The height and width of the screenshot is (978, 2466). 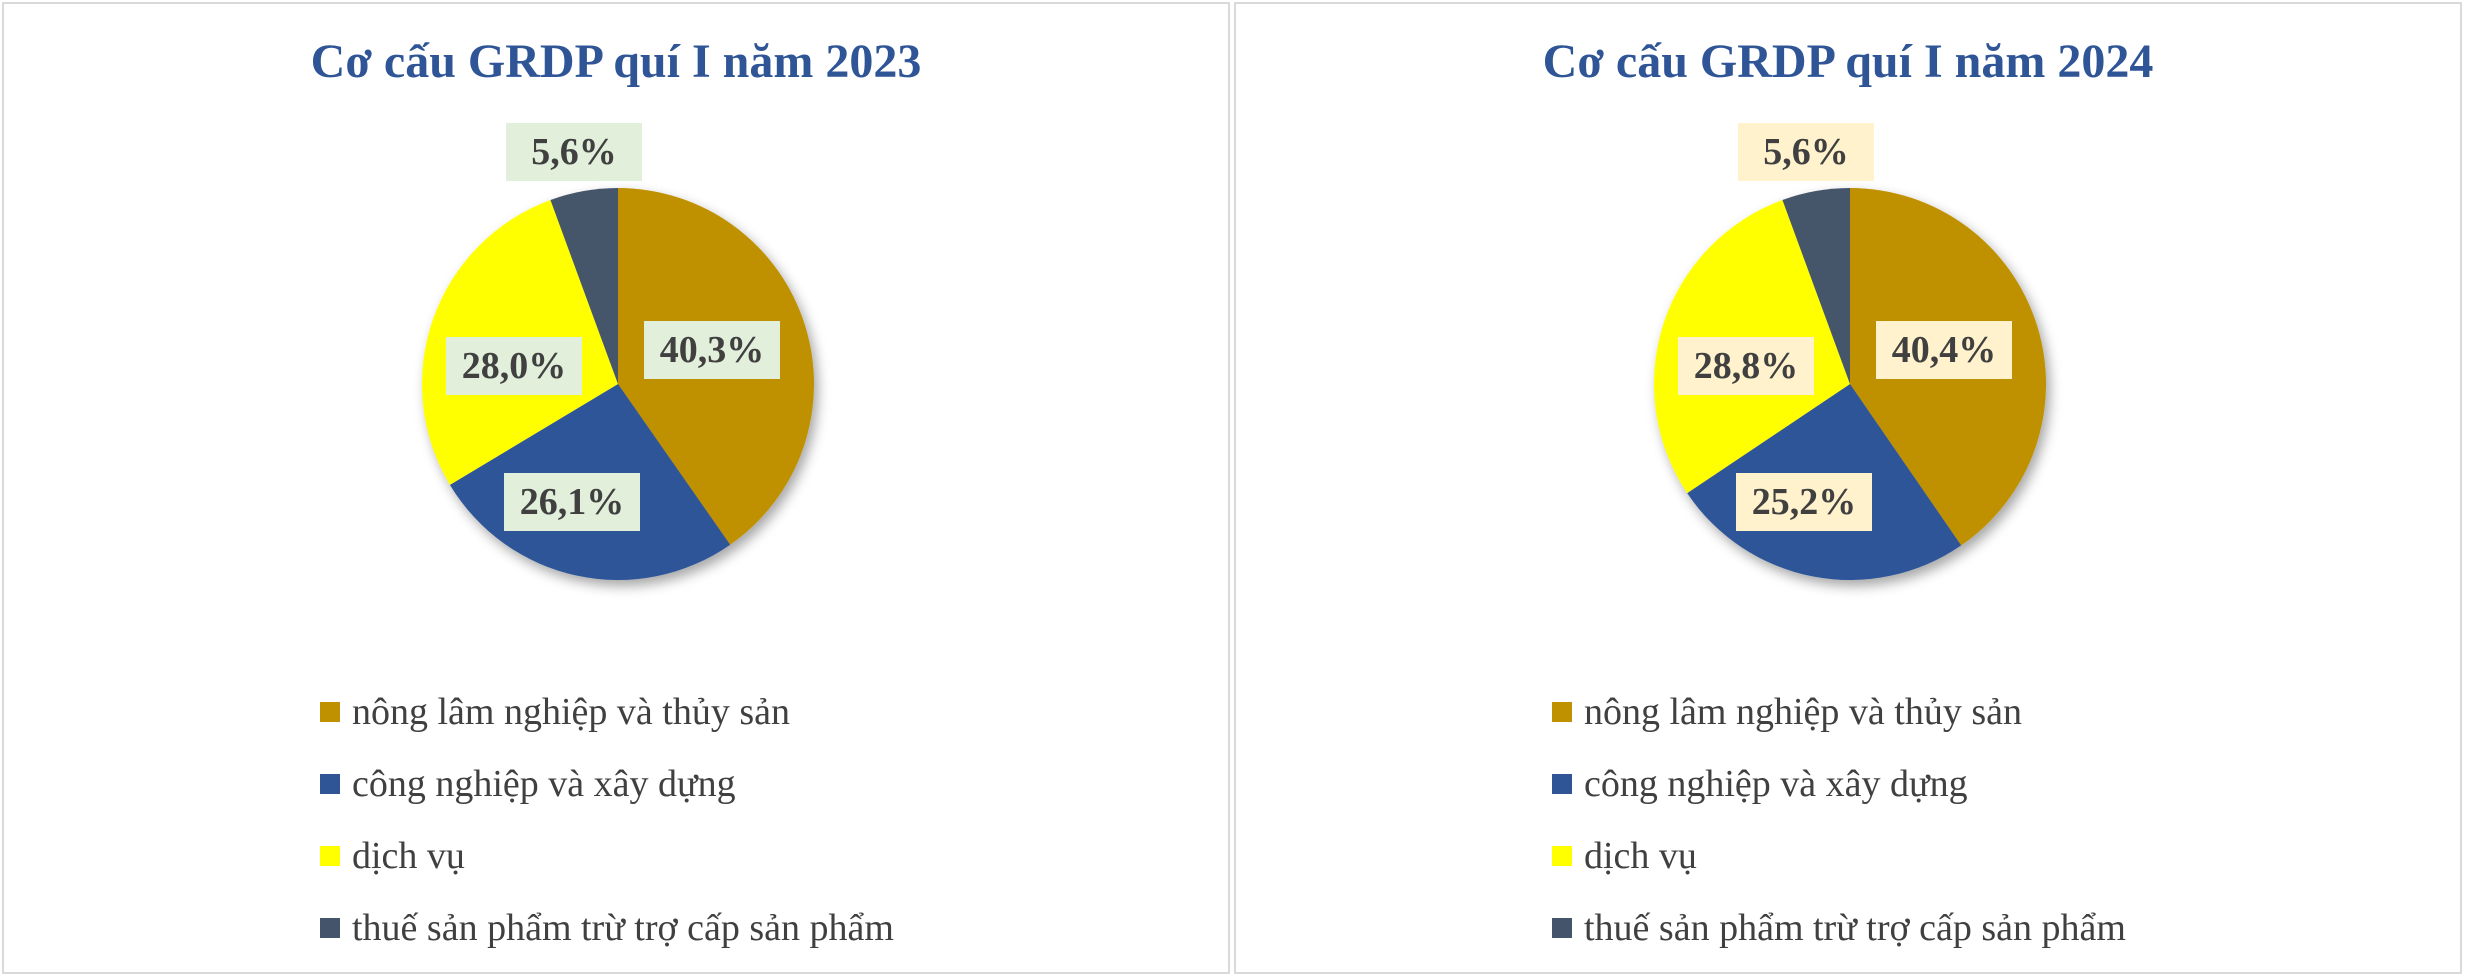 I want to click on data-label: 26,1%, so click(x=572, y=502).